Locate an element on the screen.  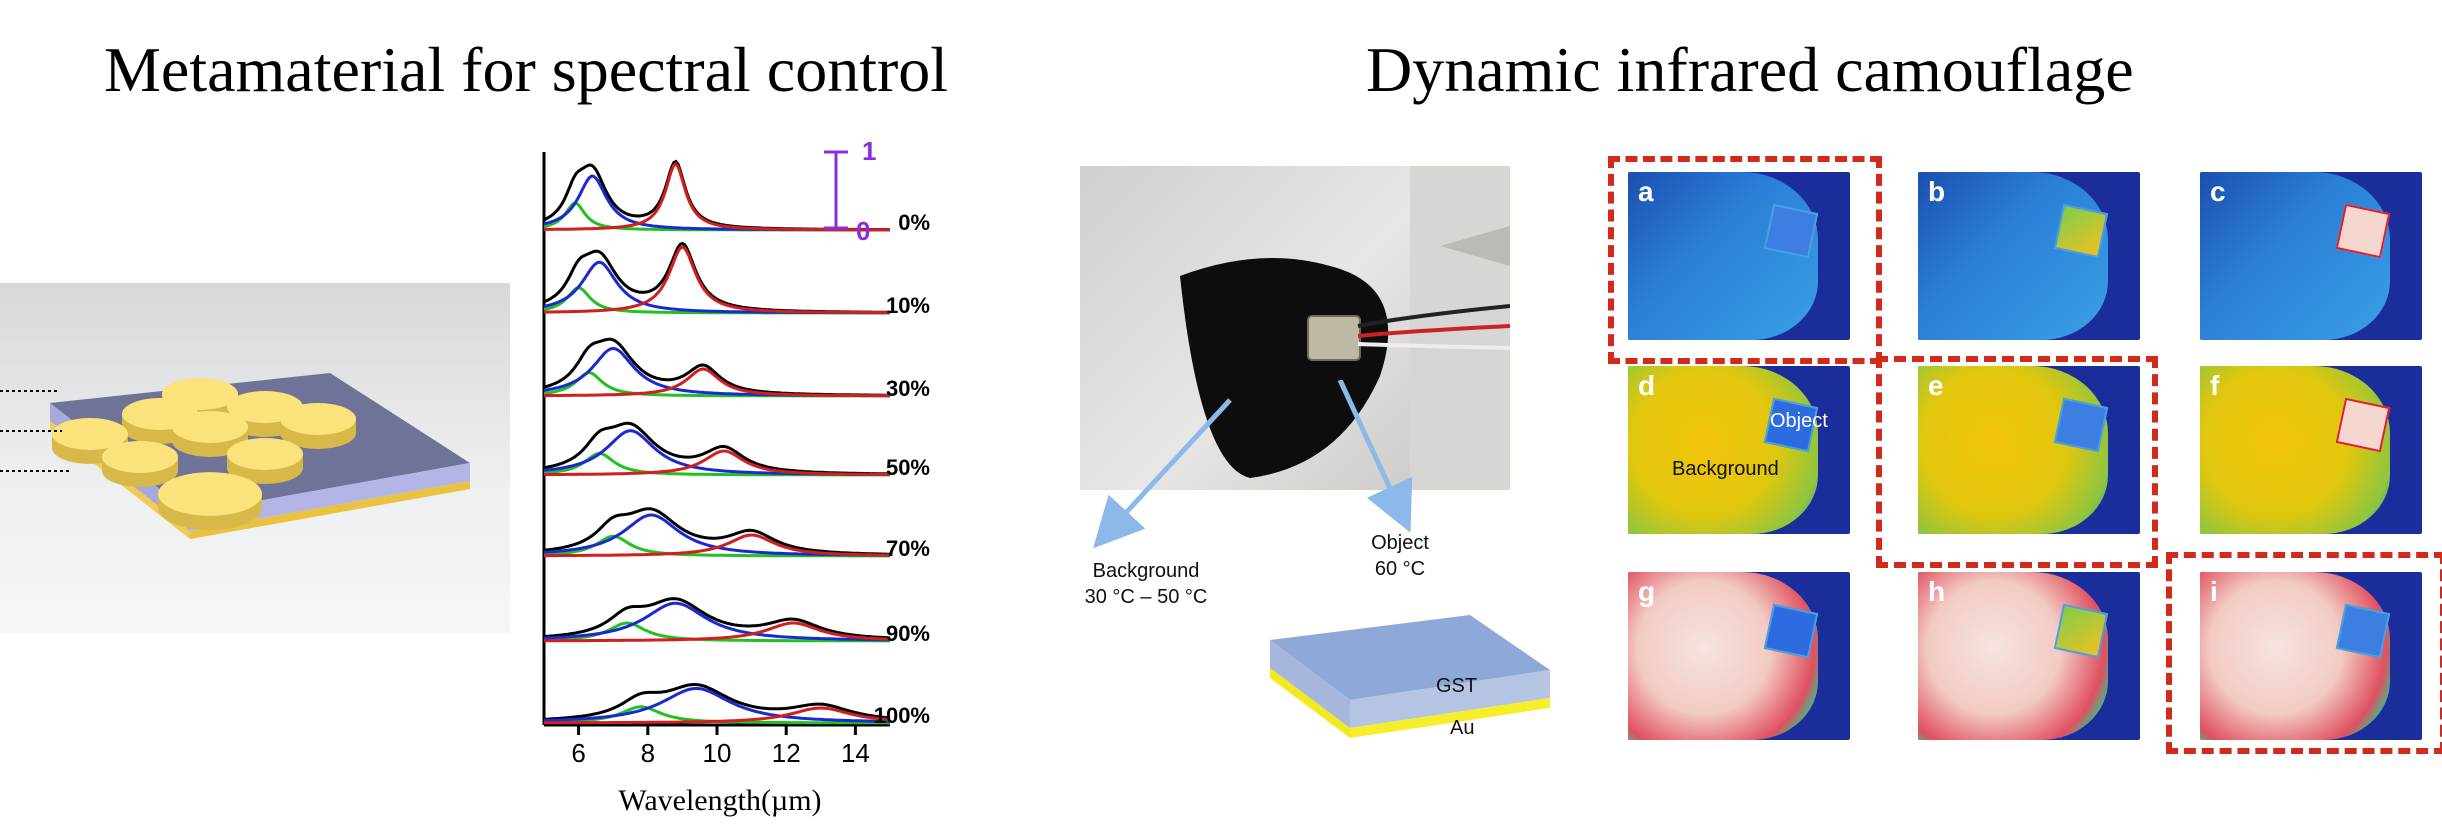
pointer-arrows is located at coordinates (1253, 464).